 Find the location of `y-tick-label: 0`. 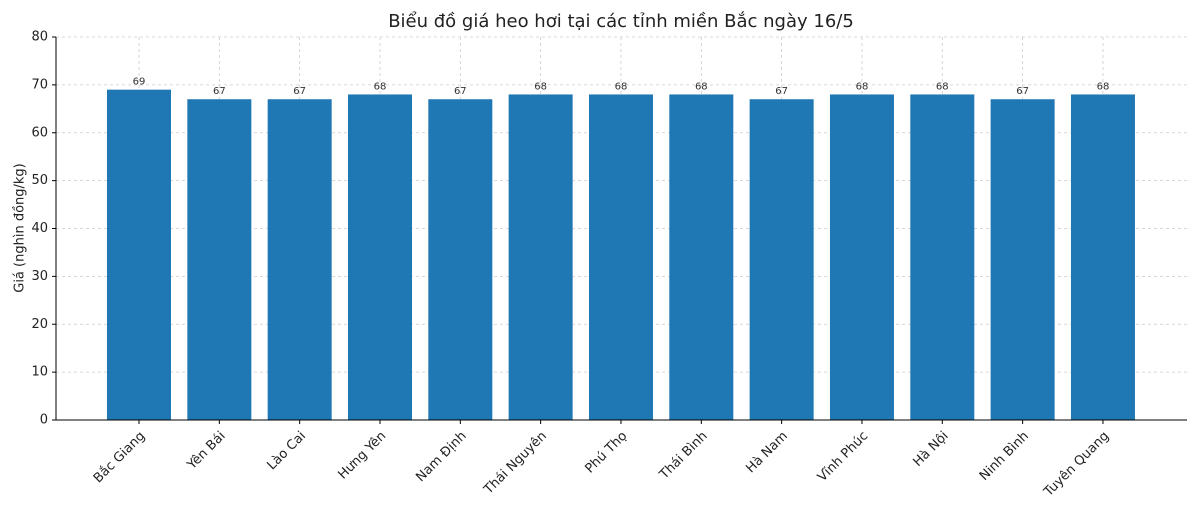

y-tick-label: 0 is located at coordinates (44, 420).